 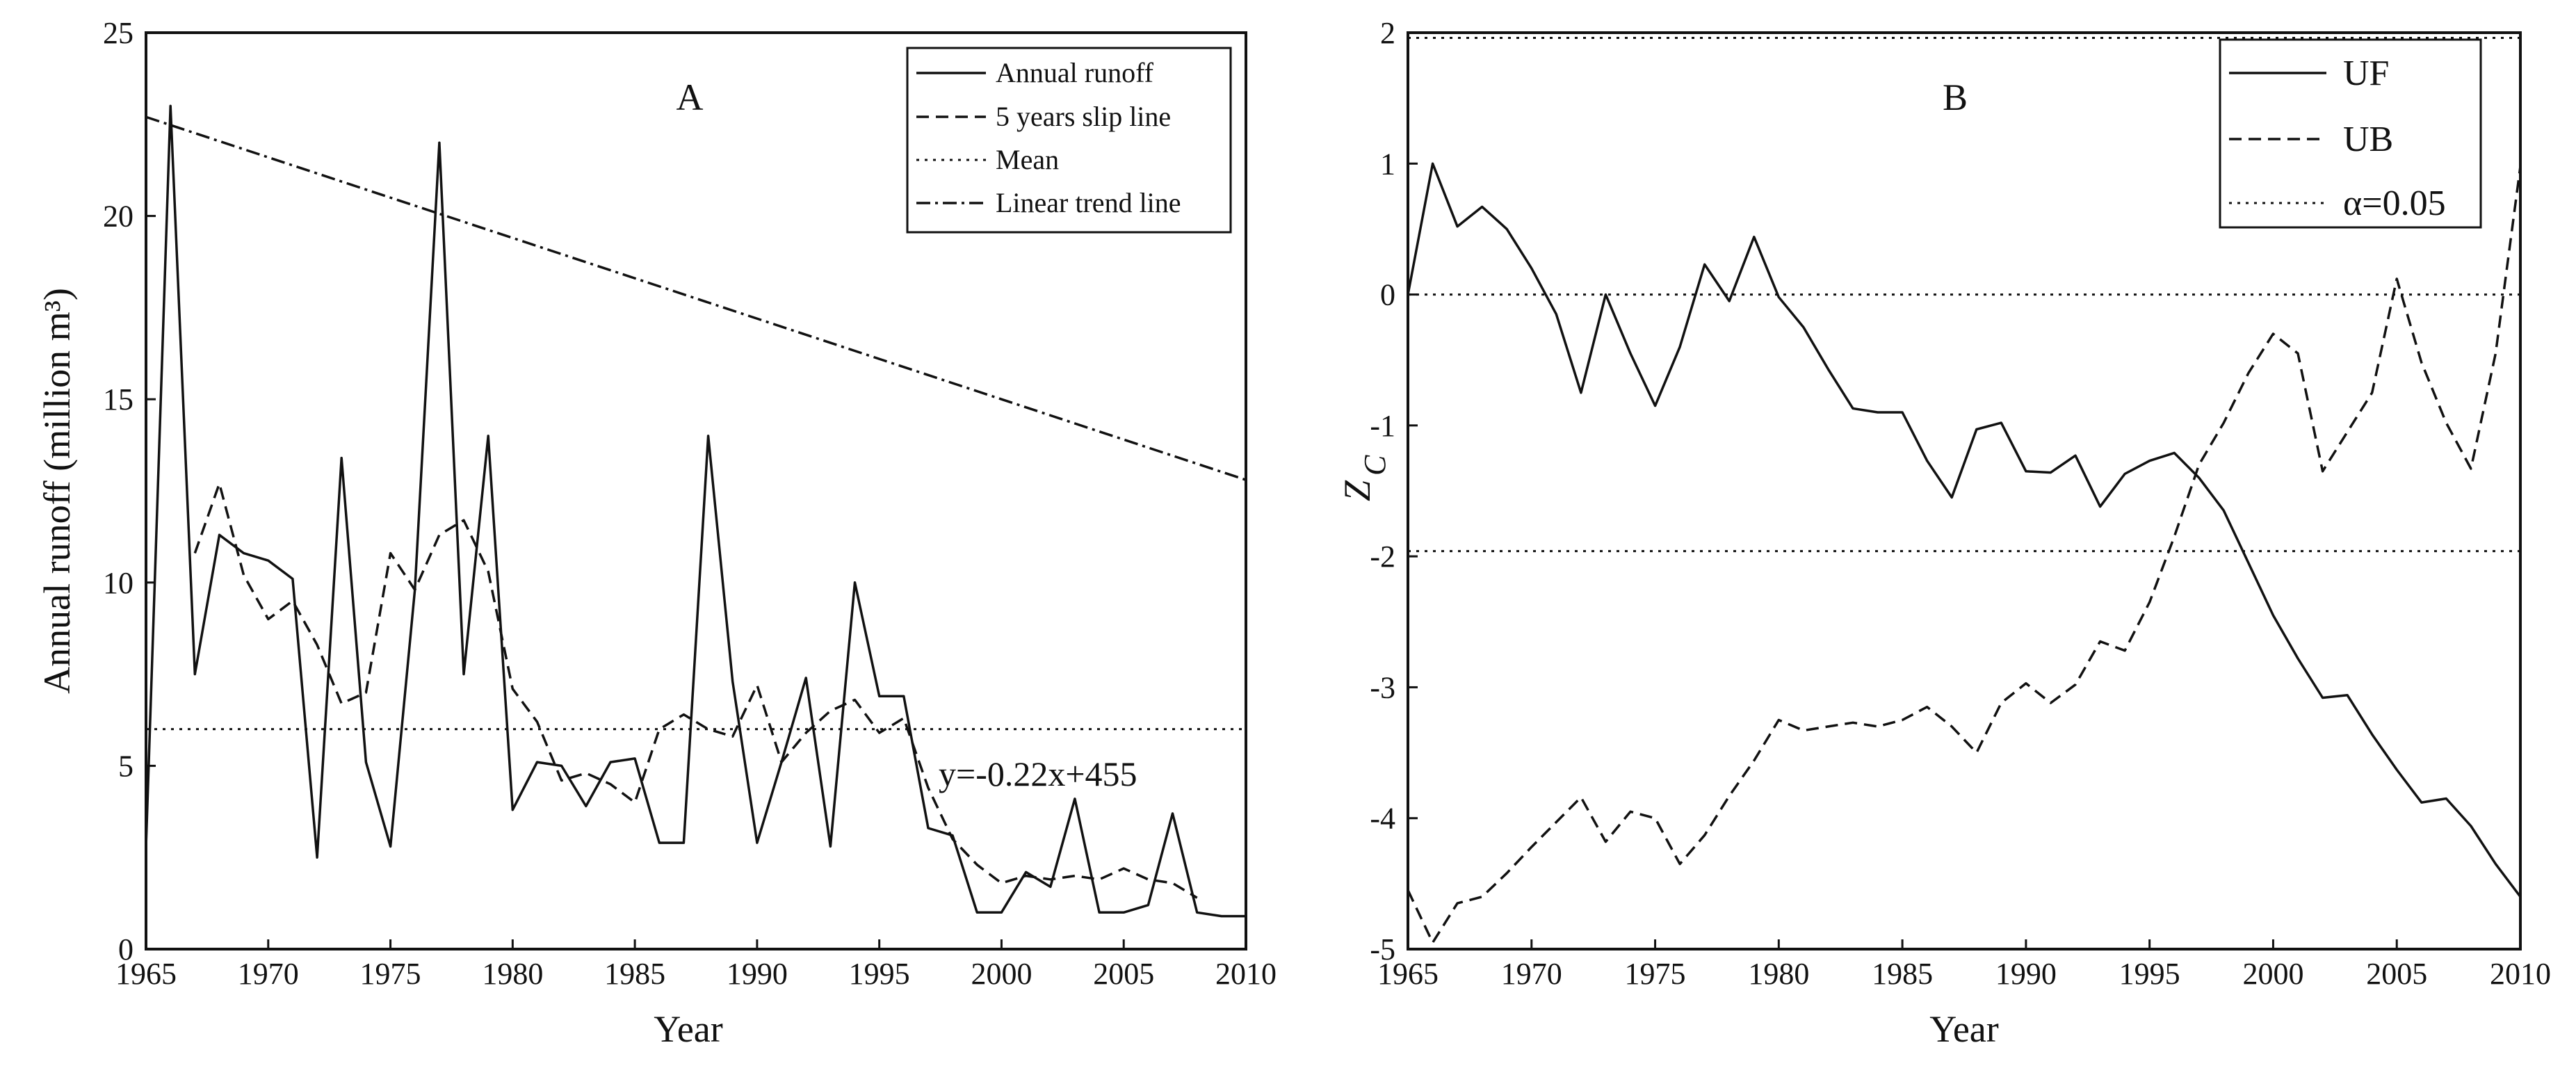 I want to click on panel-b-y-tick-label: 2, so click(x=1387, y=33).